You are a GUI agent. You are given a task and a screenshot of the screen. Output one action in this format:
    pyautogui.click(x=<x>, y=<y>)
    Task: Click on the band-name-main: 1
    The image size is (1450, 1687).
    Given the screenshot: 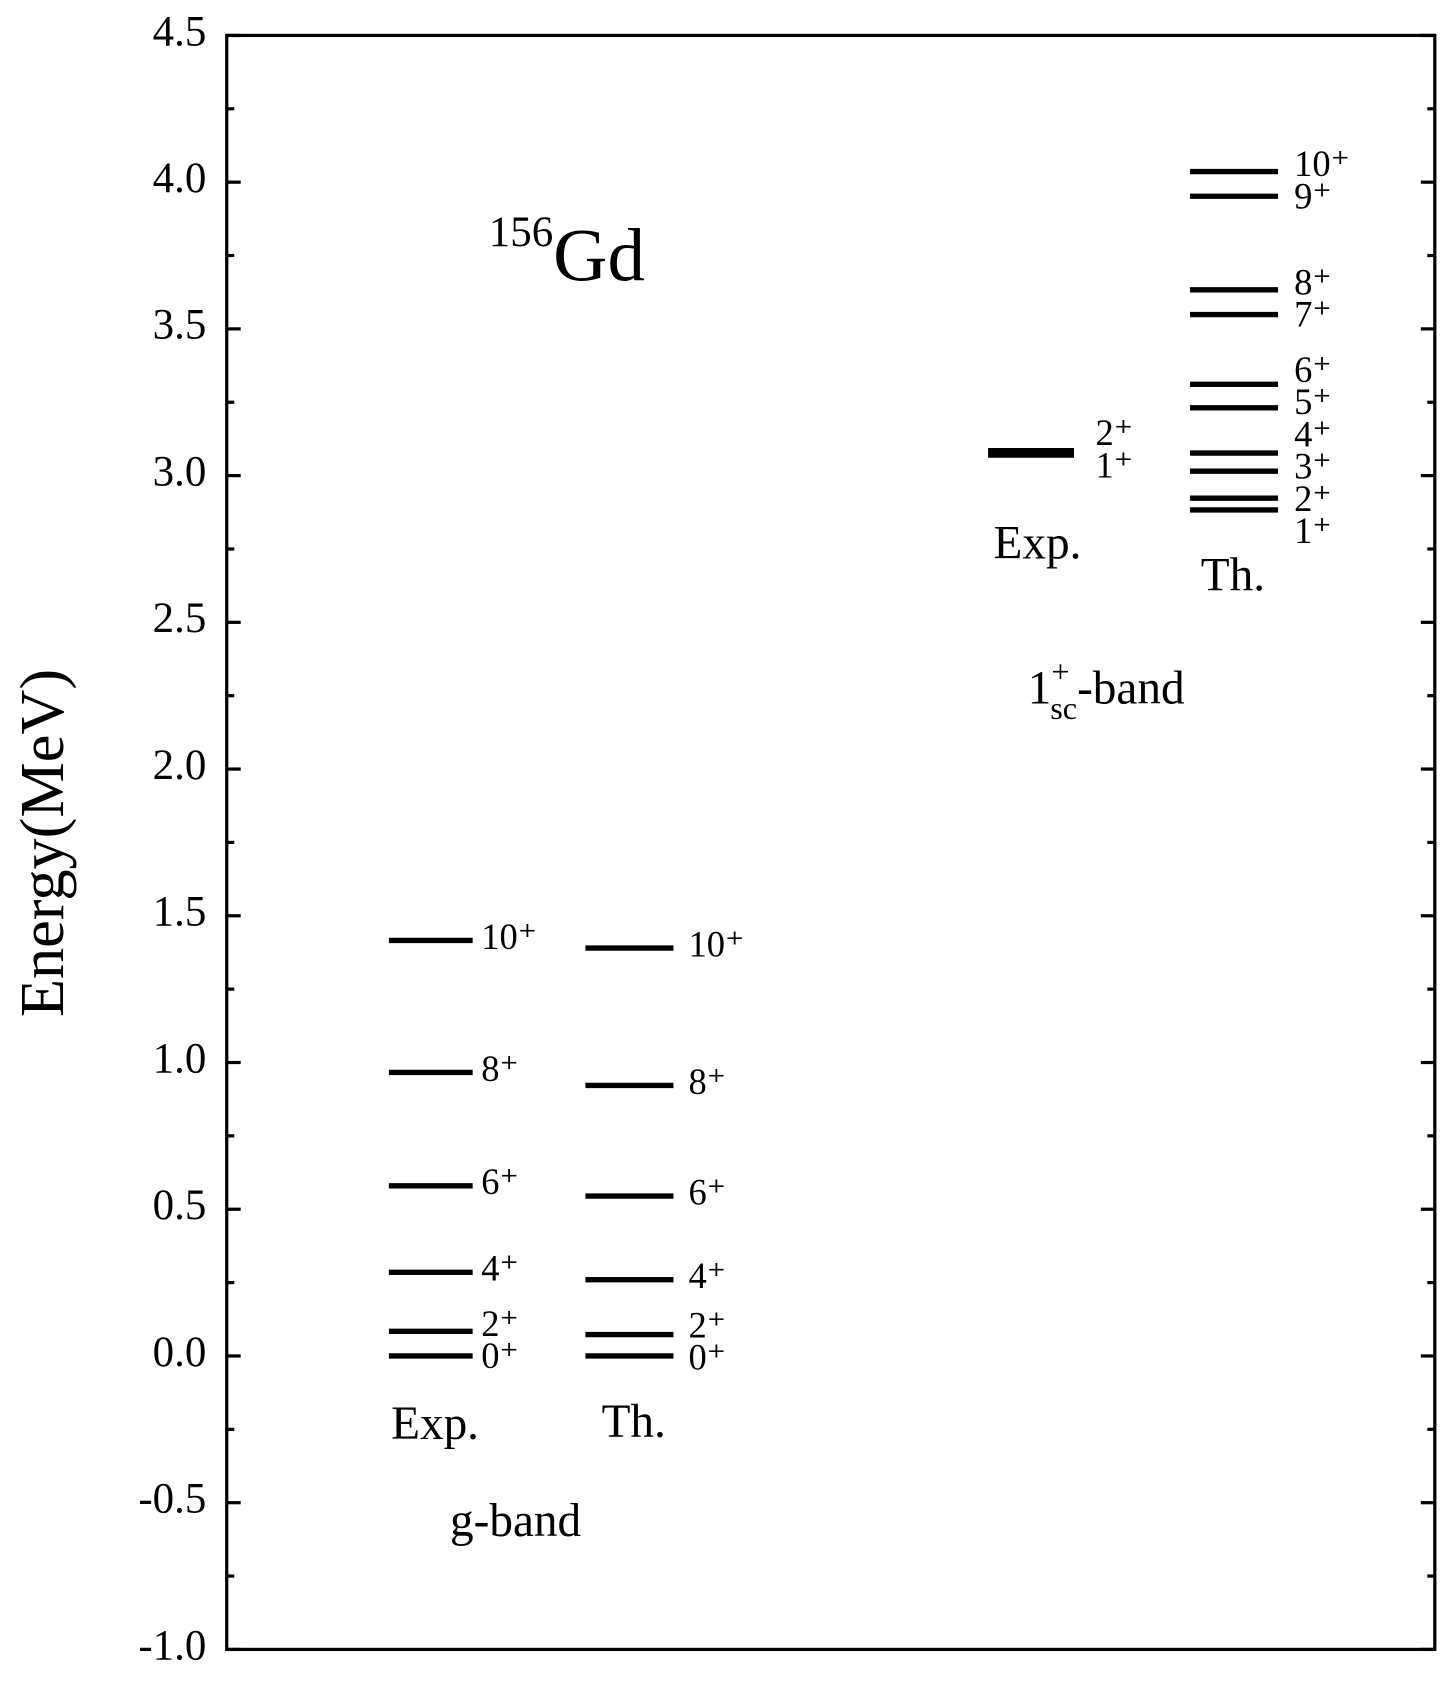 What is the action you would take?
    pyautogui.click(x=1040, y=688)
    